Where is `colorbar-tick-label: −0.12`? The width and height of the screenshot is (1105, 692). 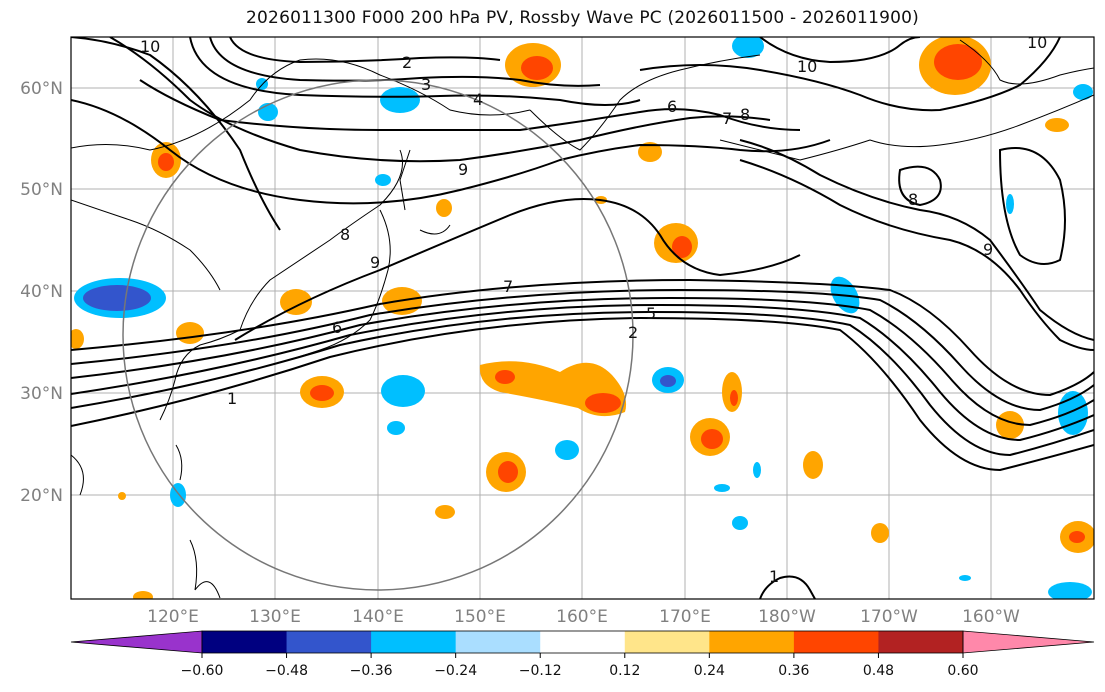
colorbar-tick-label: −0.12 is located at coordinates (540, 671).